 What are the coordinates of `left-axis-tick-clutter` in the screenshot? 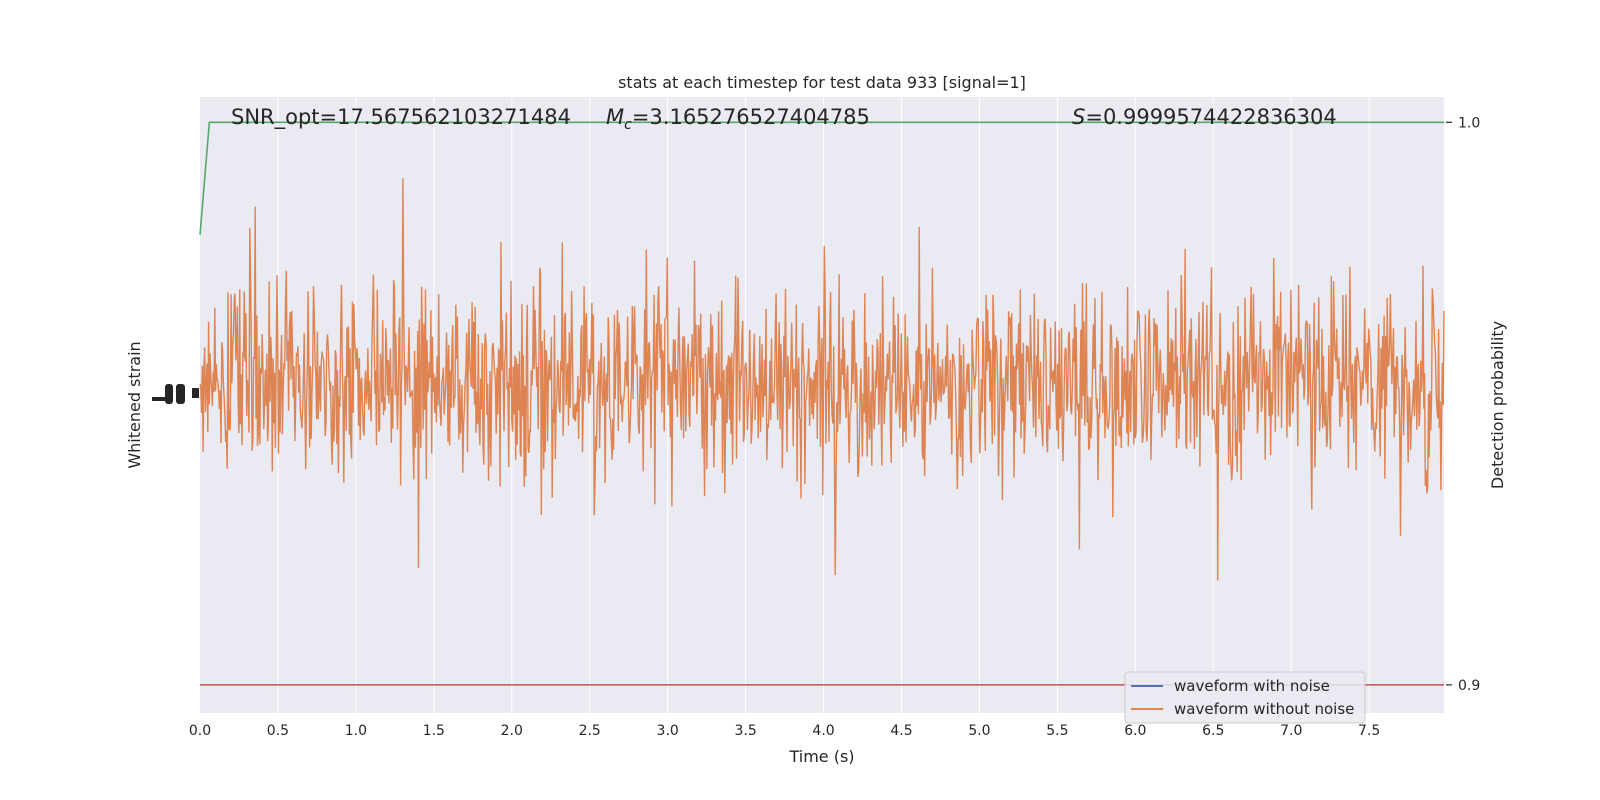 It's located at (175, 394).